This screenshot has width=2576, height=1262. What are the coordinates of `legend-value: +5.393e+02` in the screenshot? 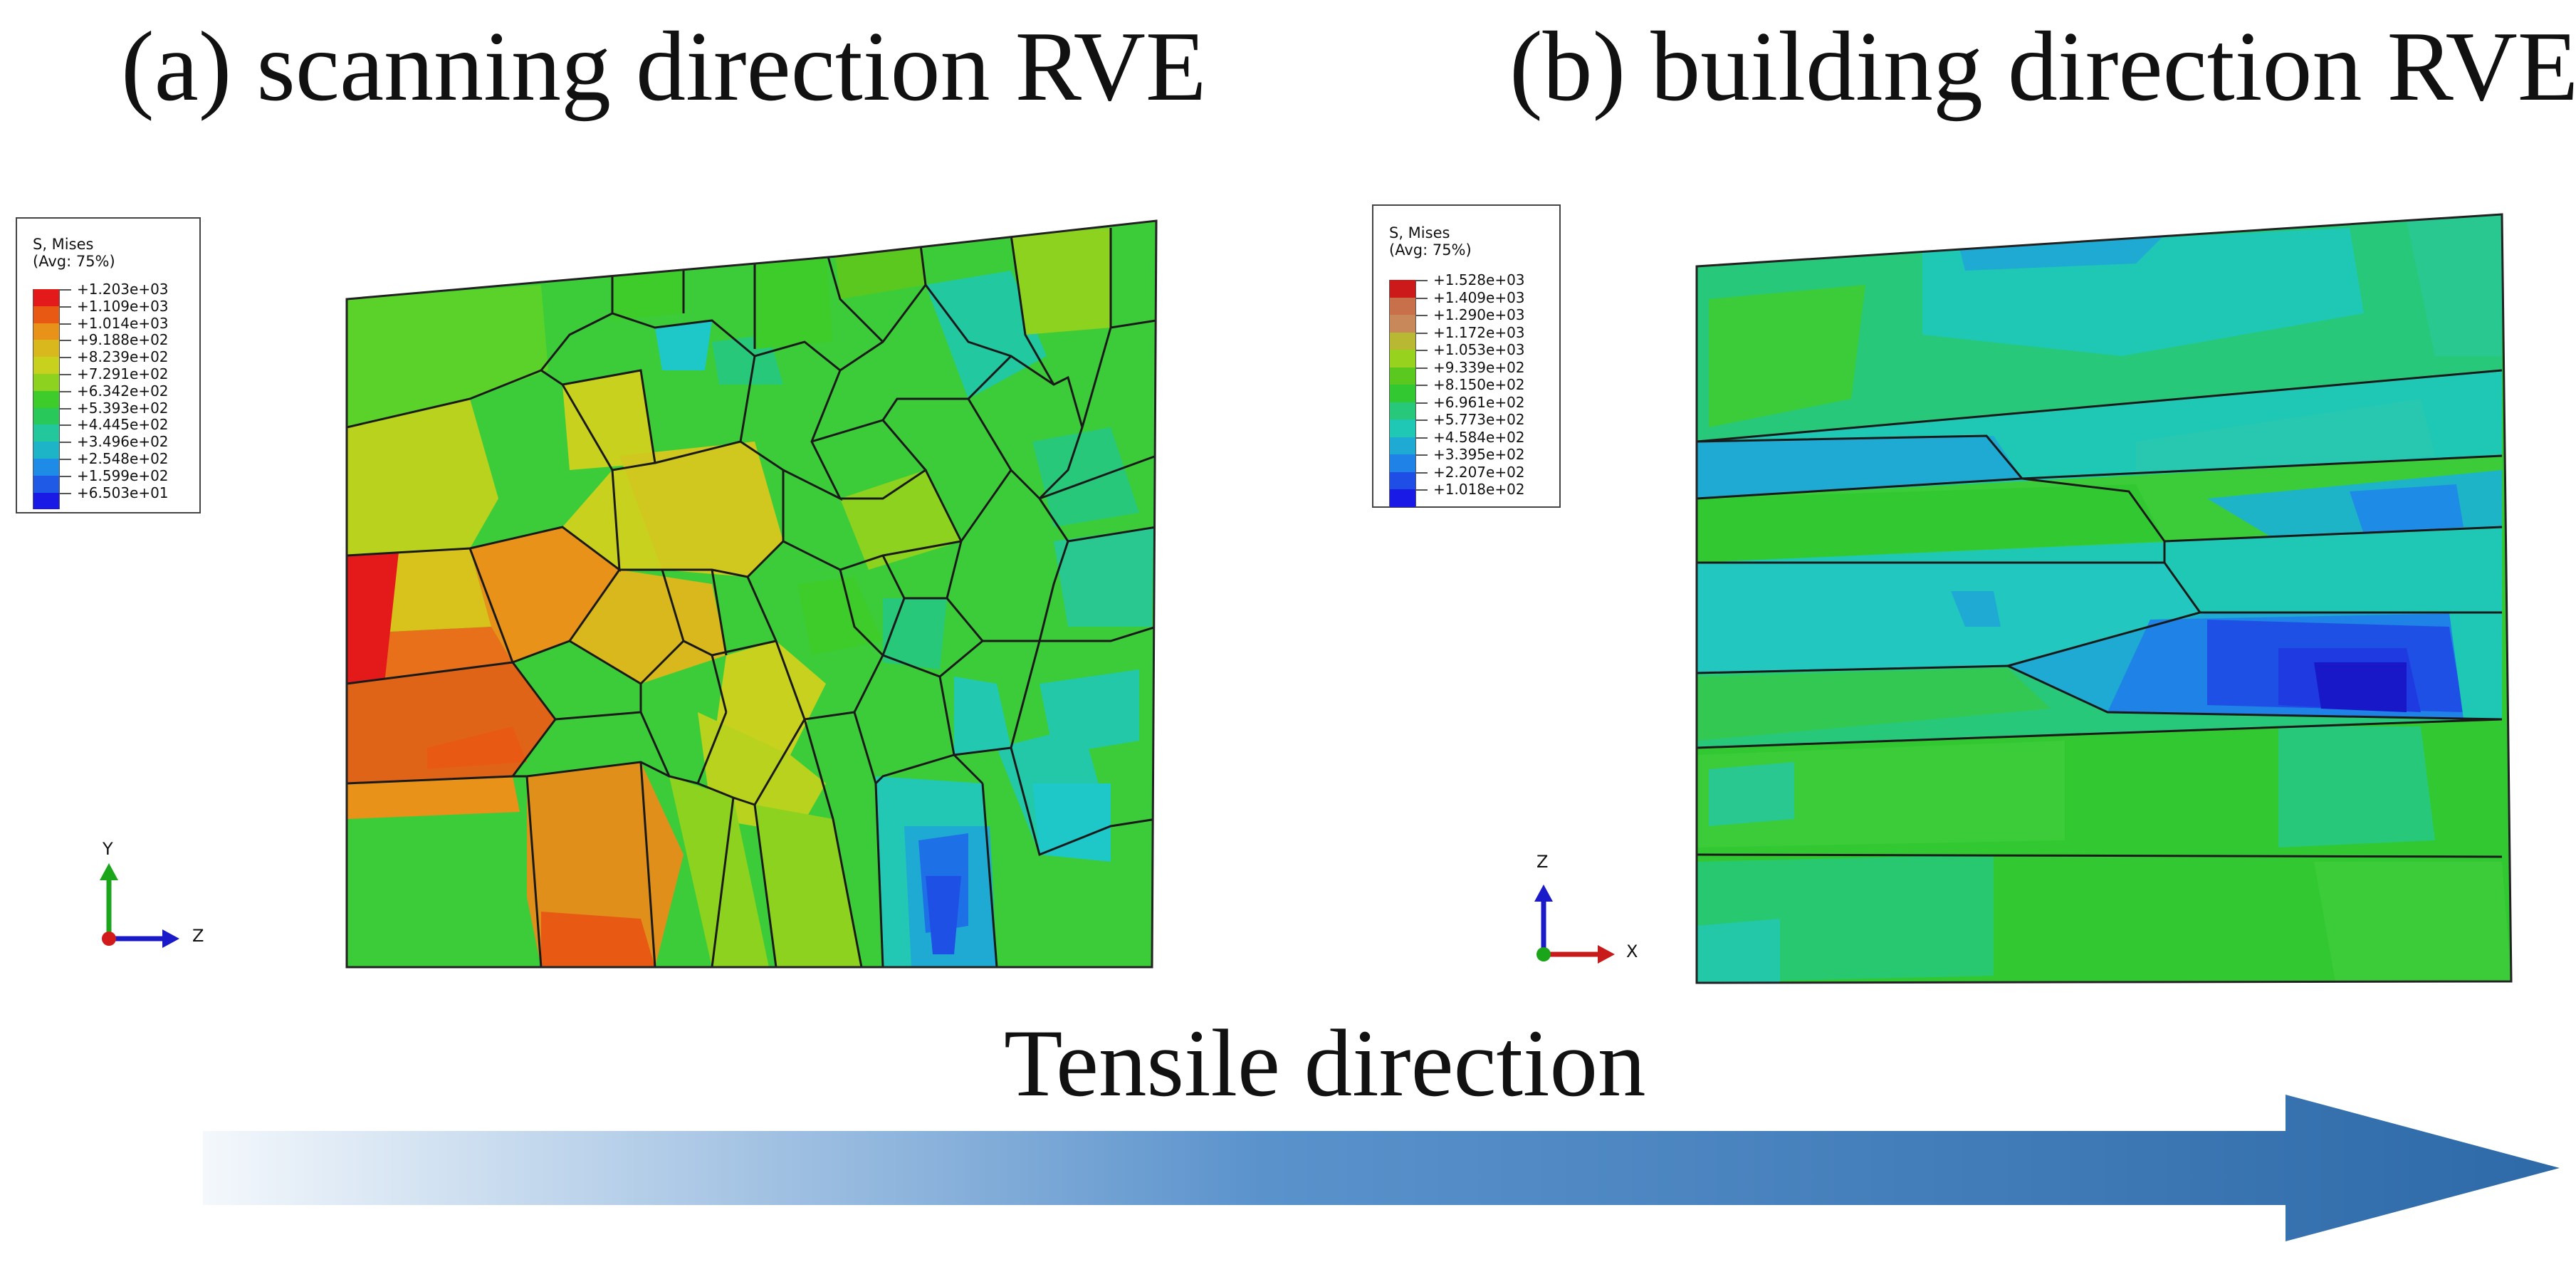 It's located at (123, 408).